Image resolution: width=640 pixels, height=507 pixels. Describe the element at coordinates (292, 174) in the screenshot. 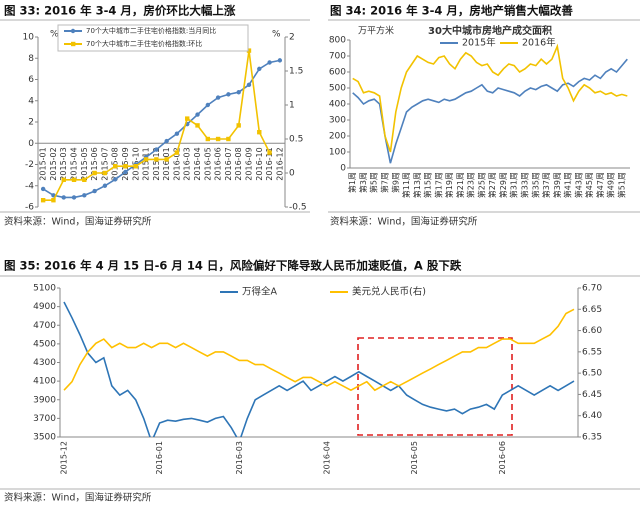

I see `y2-tick-label: 0` at that location.